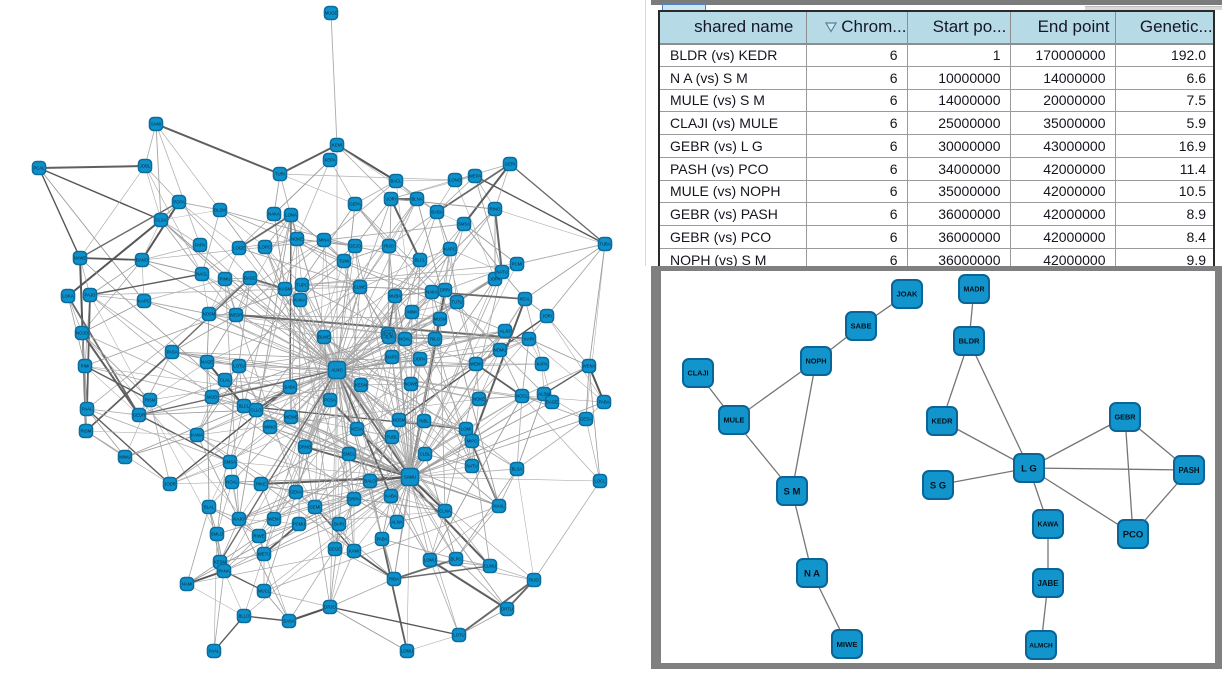 This screenshot has width=1222, height=674. What do you see at coordinates (172, 352) in the screenshot?
I see `svg-text: PASA` at bounding box center [172, 352].